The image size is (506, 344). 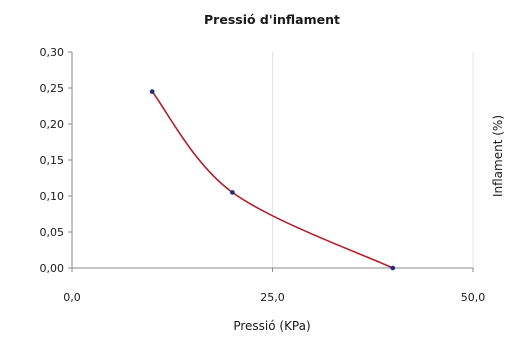 I want to click on y-tick-label: 0,25, so click(x=52, y=88).